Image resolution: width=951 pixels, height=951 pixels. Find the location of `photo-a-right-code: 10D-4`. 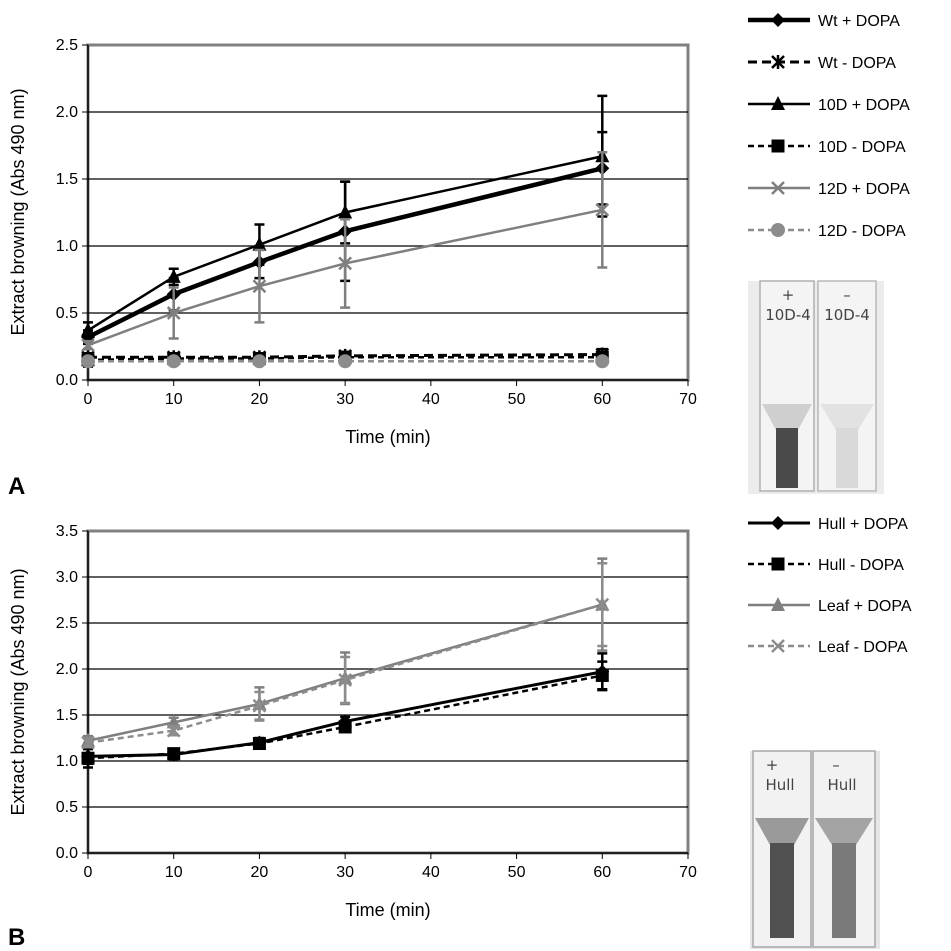

photo-a-right-code: 10D-4 is located at coordinates (847, 315).